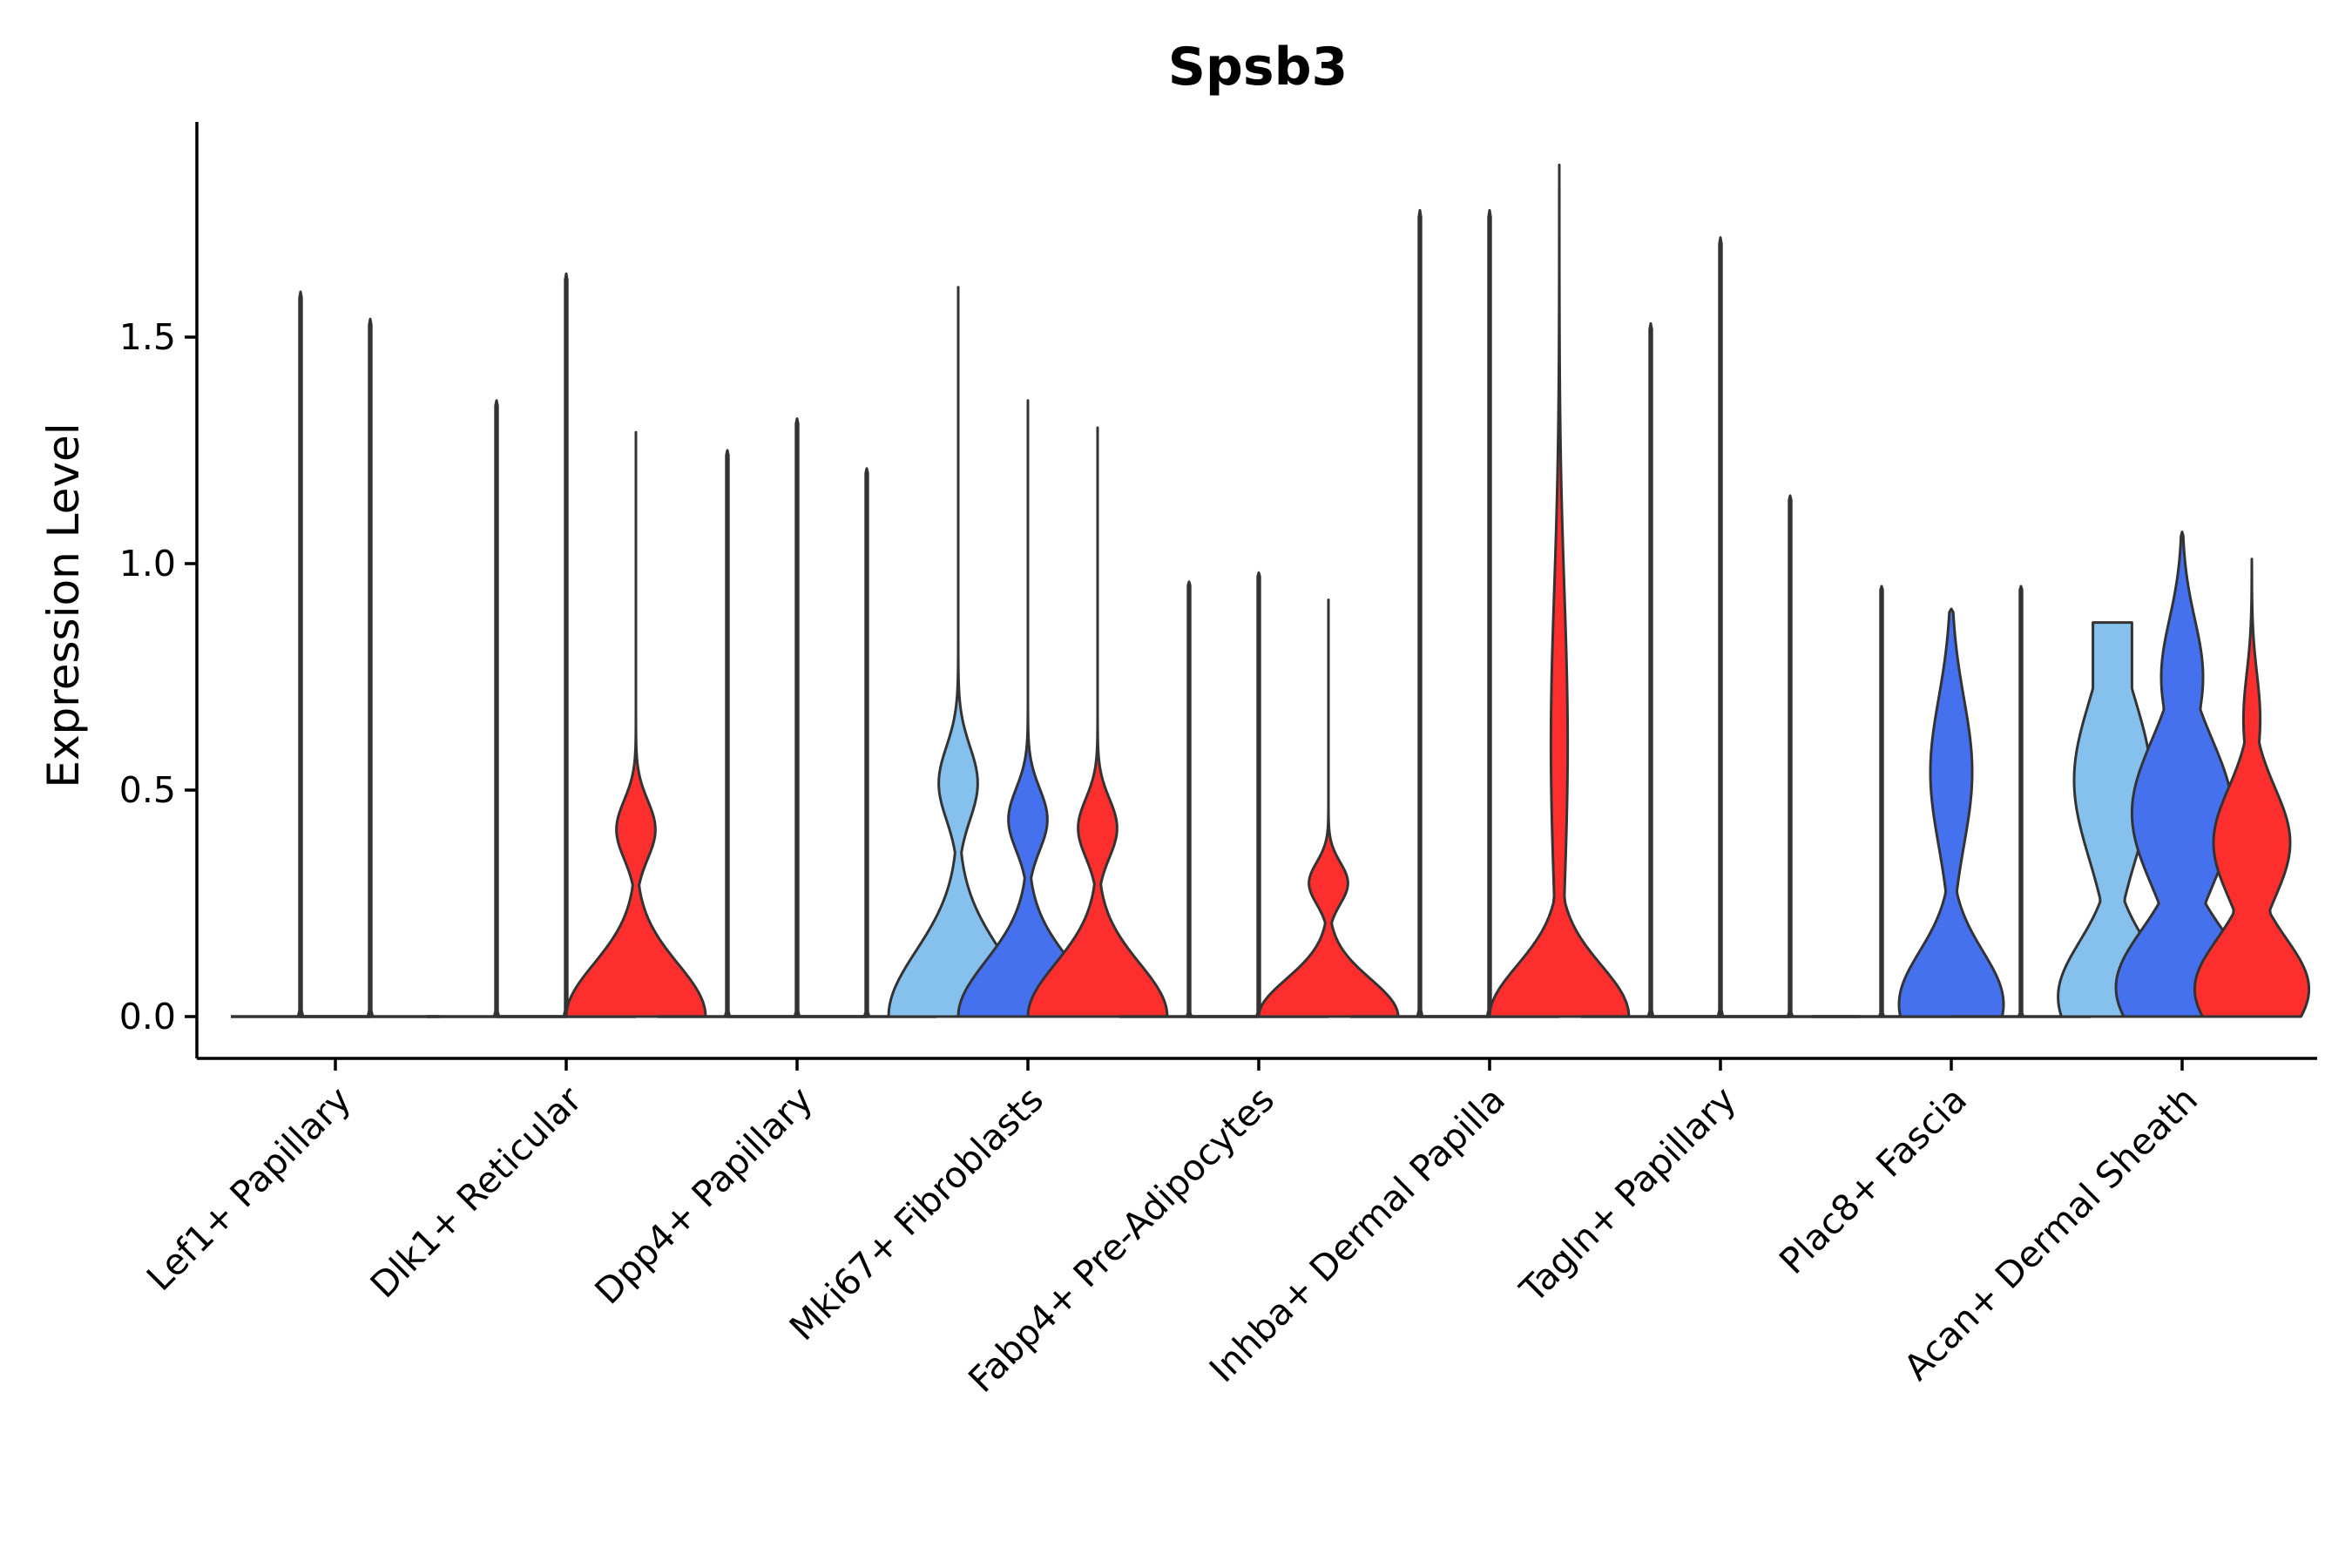  Describe the element at coordinates (147, 564) in the screenshot. I see `y-tick-label: 1.0` at that location.